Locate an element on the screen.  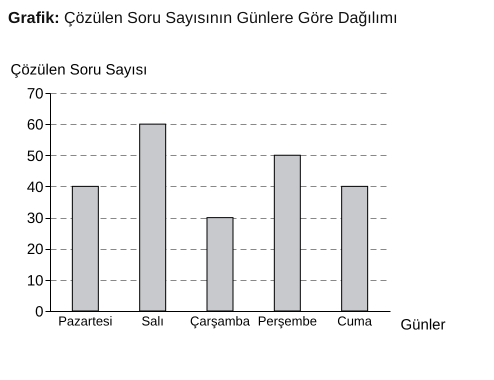
x-axis-title: Günler is located at coordinates (423, 325).